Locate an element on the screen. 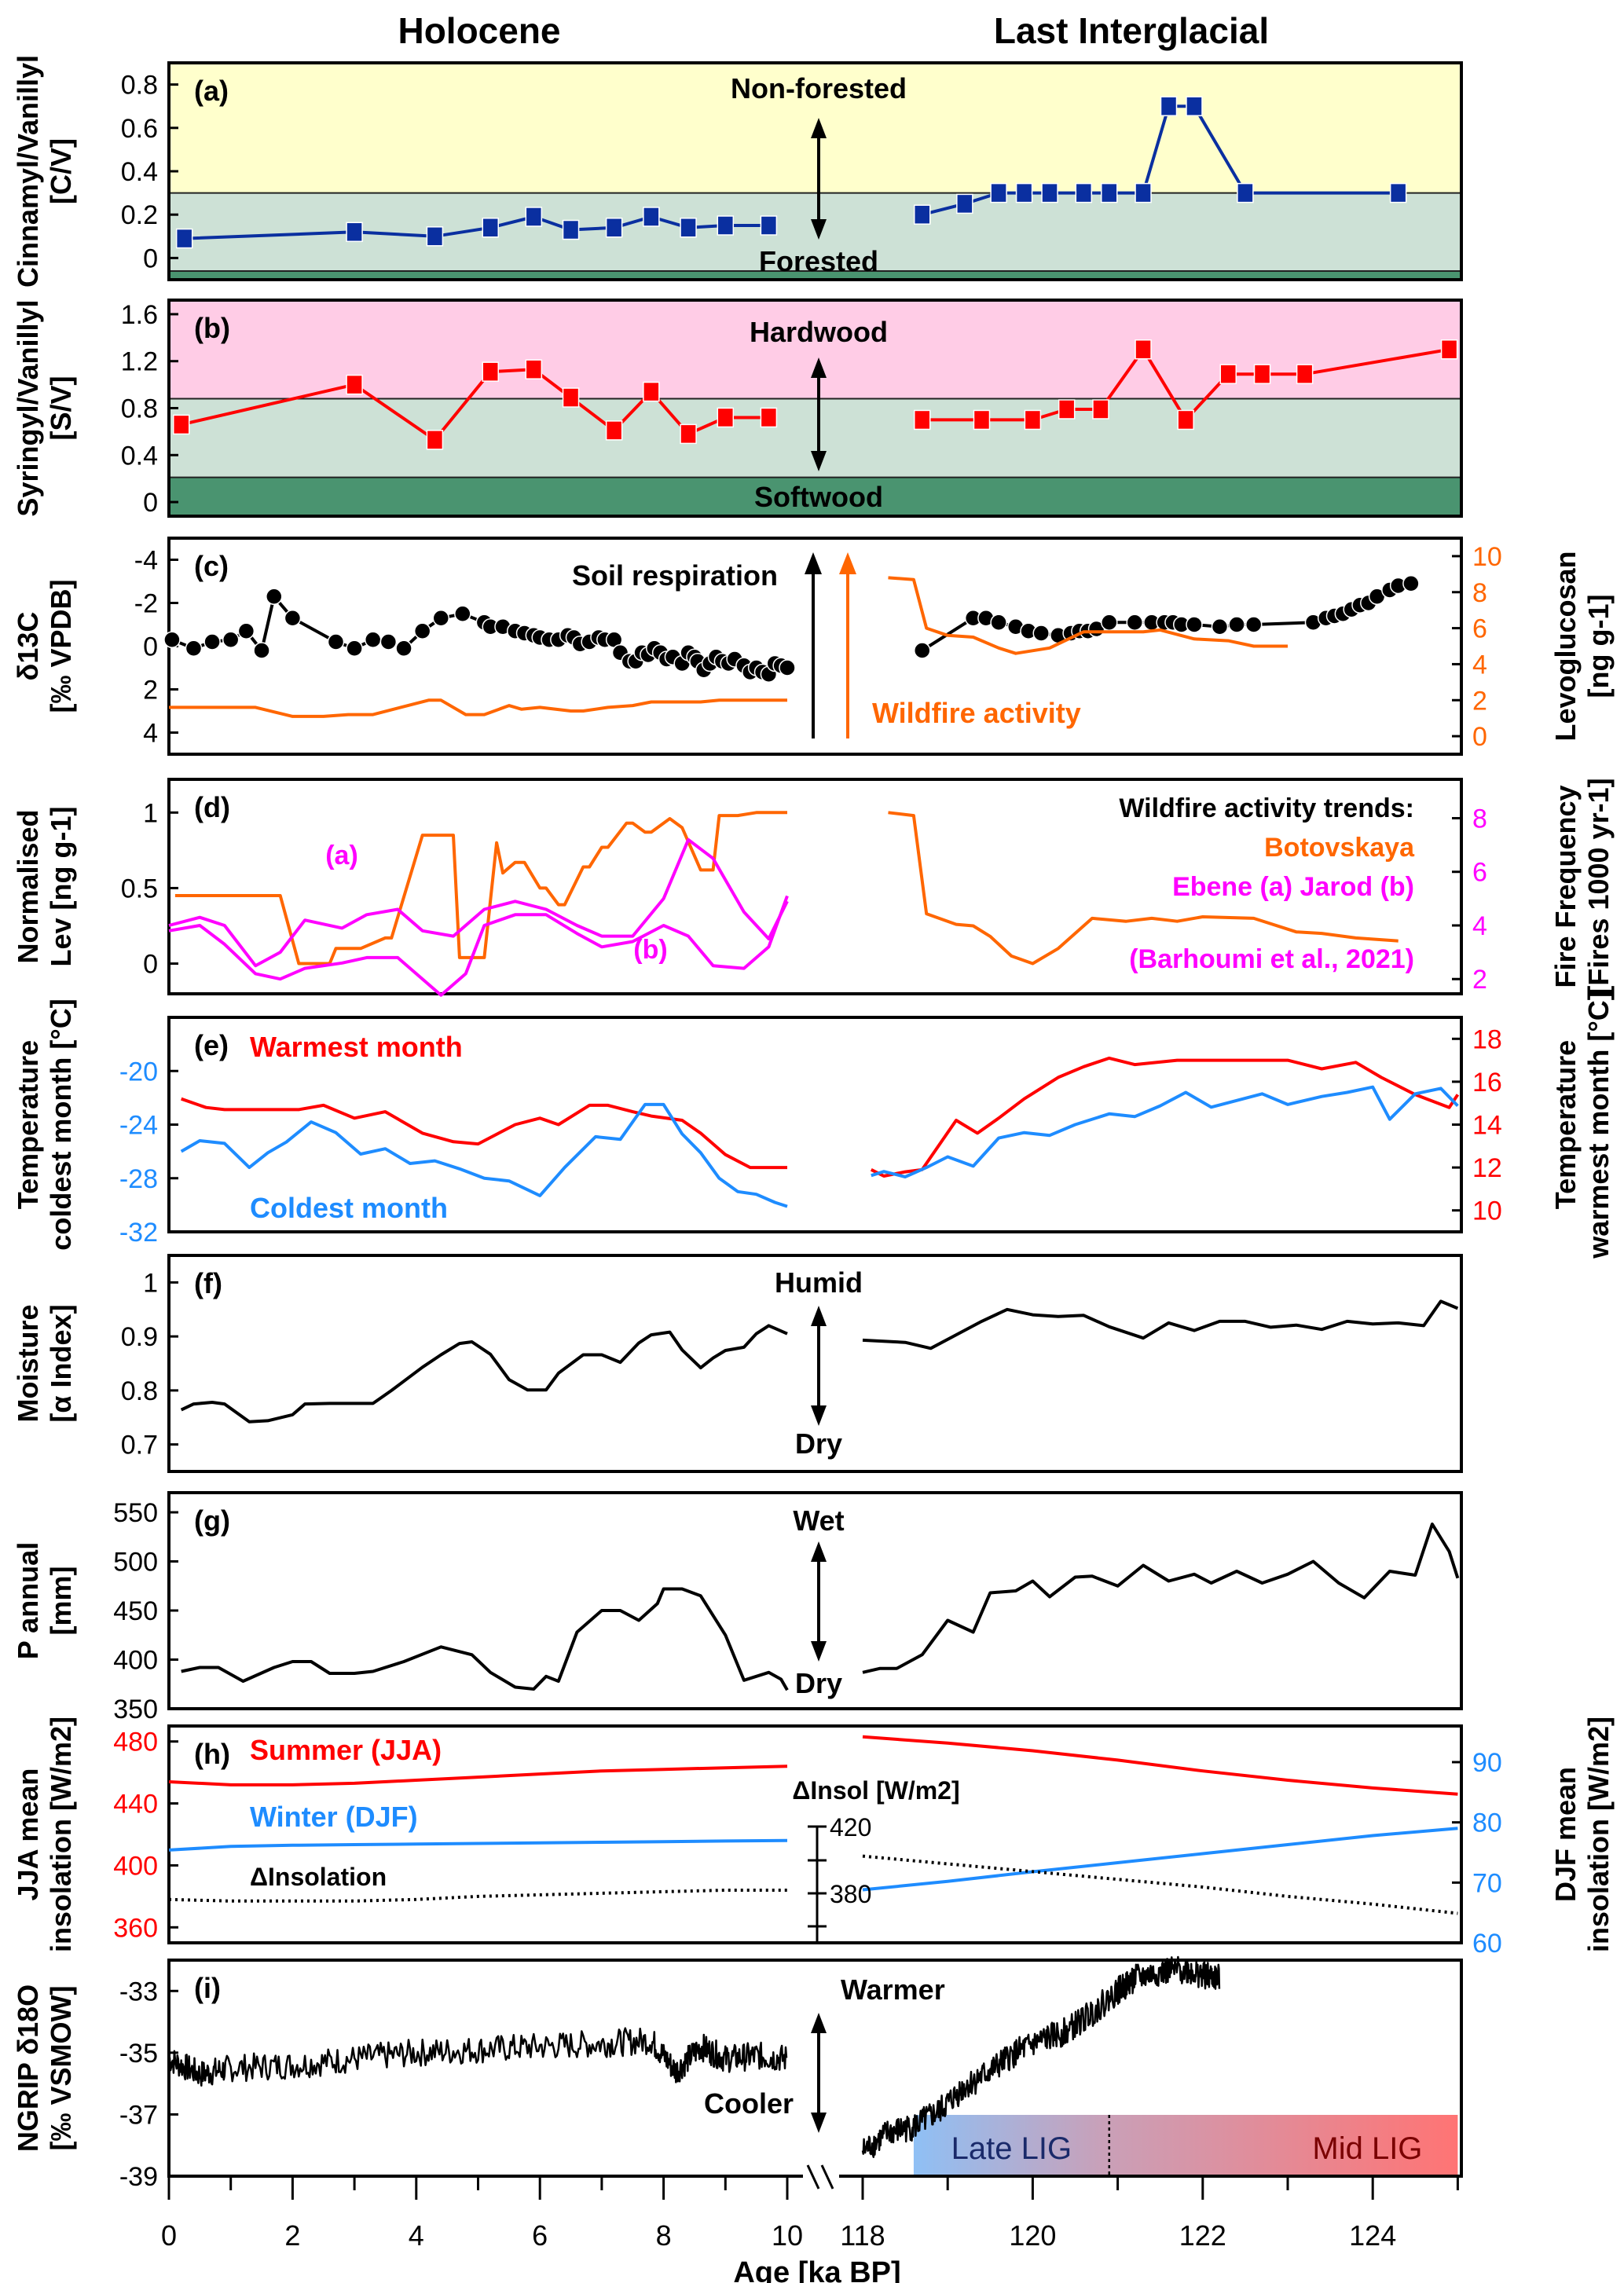  panel-label: (f) is located at coordinates (208, 1283).